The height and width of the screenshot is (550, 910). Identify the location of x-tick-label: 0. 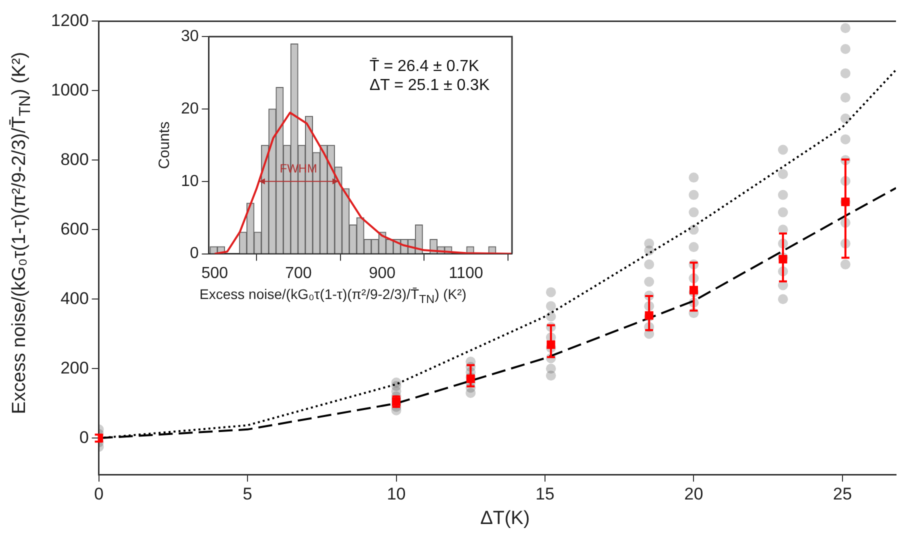
(99, 494).